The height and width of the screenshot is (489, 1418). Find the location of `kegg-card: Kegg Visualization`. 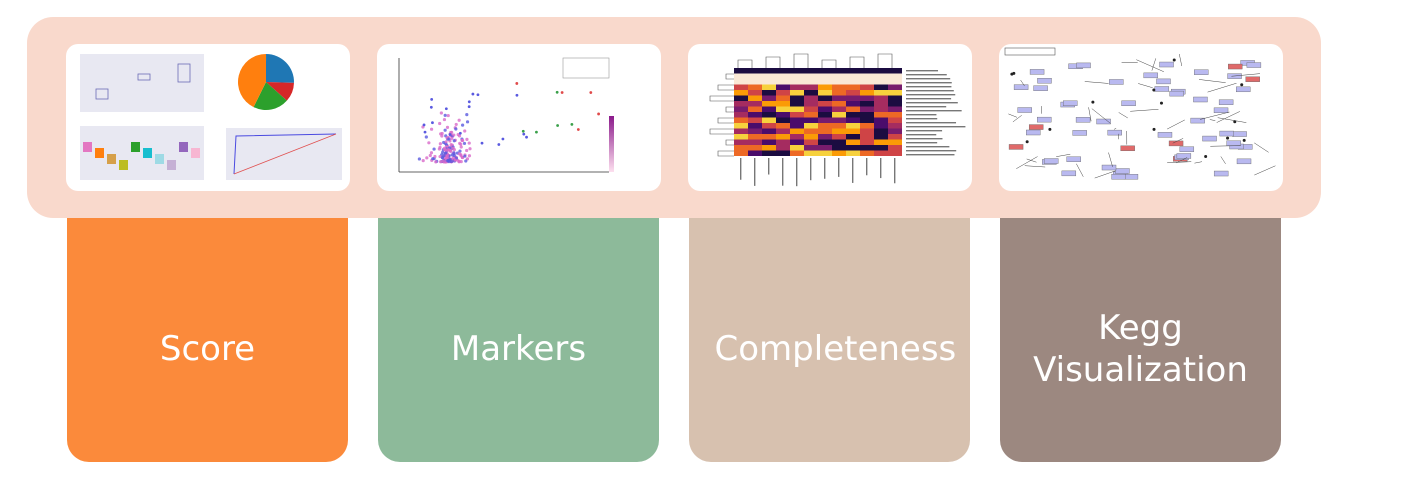

kegg-card: Kegg Visualization is located at coordinates (1140, 326).